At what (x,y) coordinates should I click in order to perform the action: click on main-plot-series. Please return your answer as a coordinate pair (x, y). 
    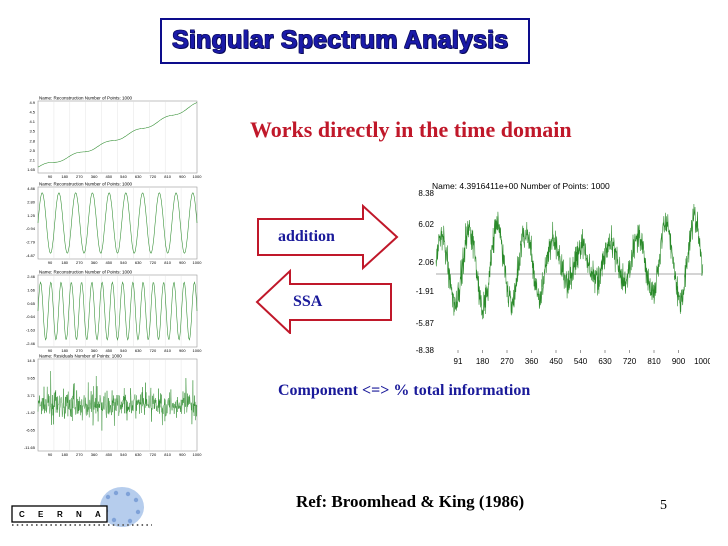
    Looking at the image, I should click on (569, 278).